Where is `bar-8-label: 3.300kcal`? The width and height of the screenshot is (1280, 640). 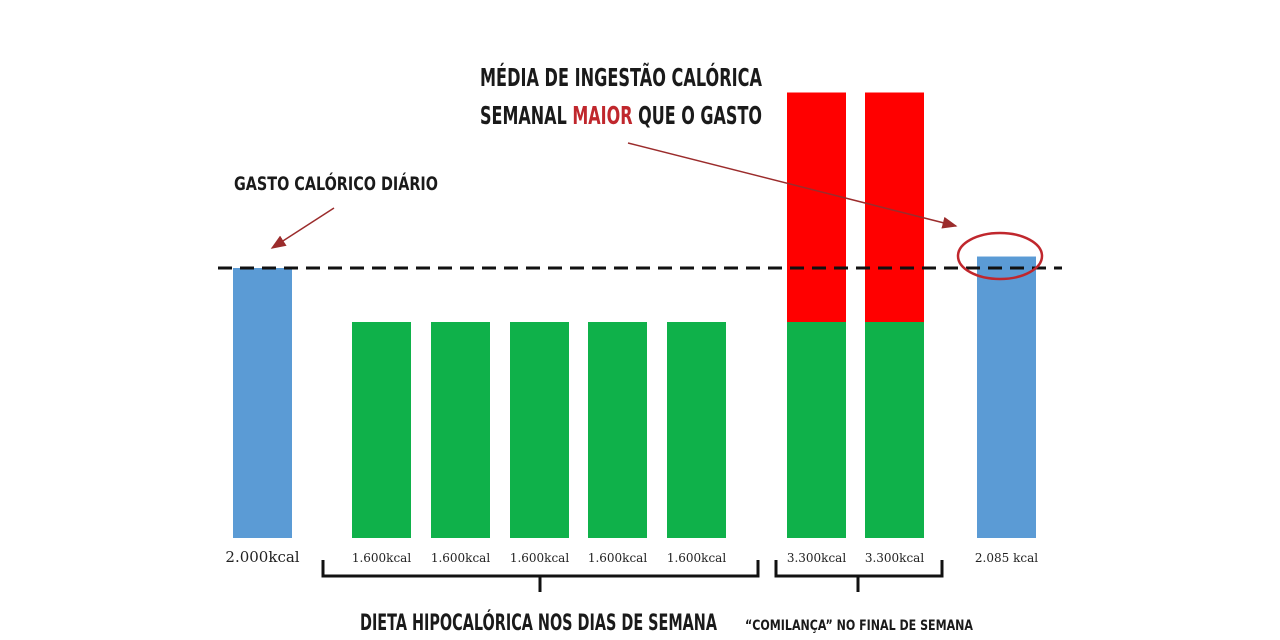 bar-8-label: 3.300kcal is located at coordinates (895, 558).